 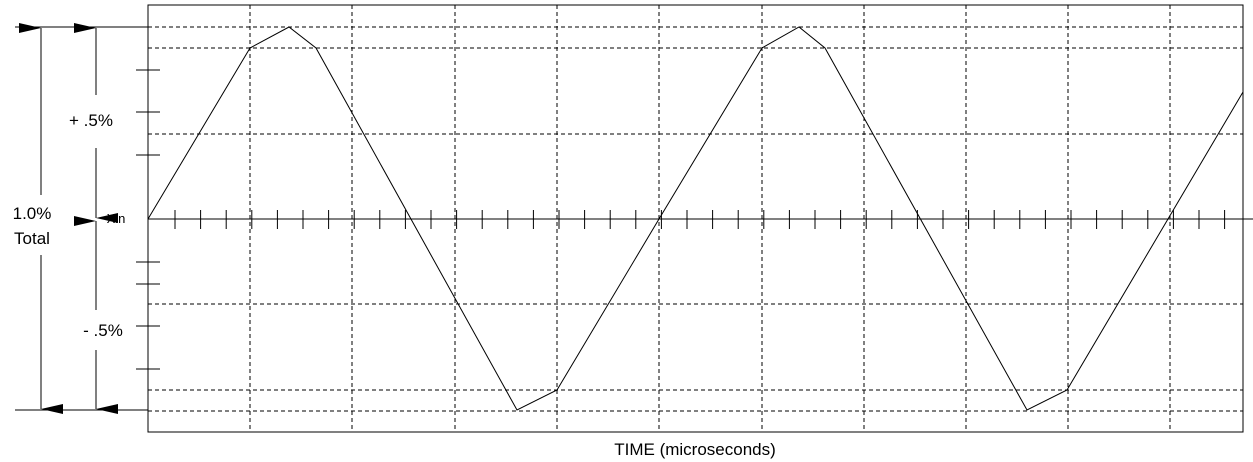 I want to click on total-pct-label: 1.0%, so click(x=32, y=213).